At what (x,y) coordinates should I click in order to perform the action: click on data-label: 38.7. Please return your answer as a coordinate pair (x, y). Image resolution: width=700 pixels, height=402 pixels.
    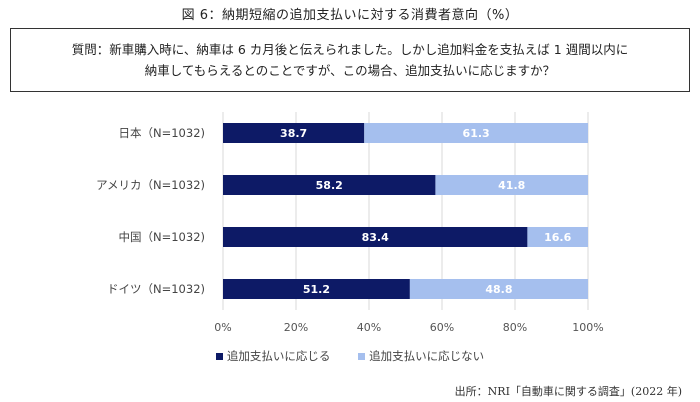
    Looking at the image, I should click on (293, 133).